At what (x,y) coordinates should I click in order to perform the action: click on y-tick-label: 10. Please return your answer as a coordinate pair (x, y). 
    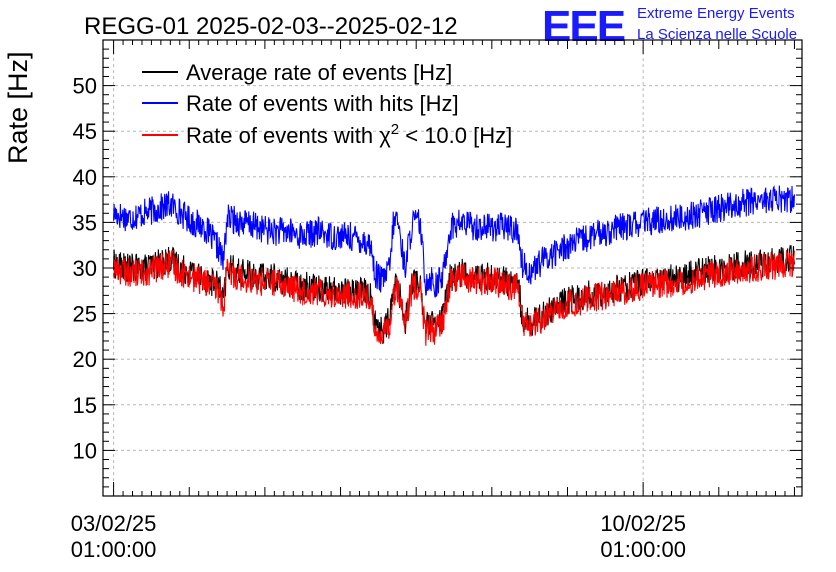
    Looking at the image, I should click on (85, 450).